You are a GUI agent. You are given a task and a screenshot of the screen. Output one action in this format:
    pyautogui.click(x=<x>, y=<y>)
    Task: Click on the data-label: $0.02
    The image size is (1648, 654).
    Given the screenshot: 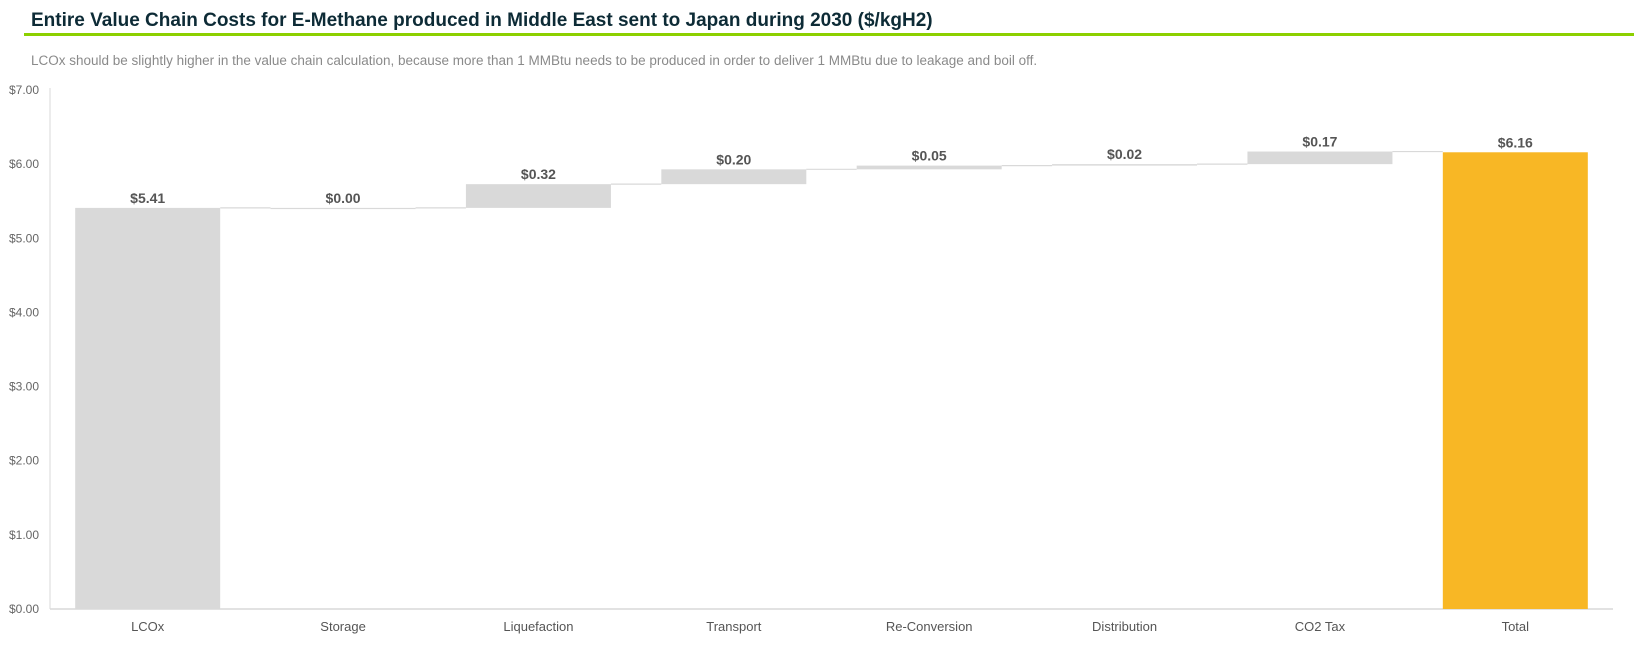 What is the action you would take?
    pyautogui.click(x=1124, y=154)
    